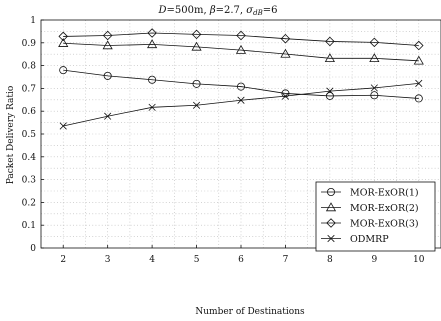 The height and width of the screenshot is (321, 441). I want to click on legend-label: MOR-ExOR(3), so click(384, 224).